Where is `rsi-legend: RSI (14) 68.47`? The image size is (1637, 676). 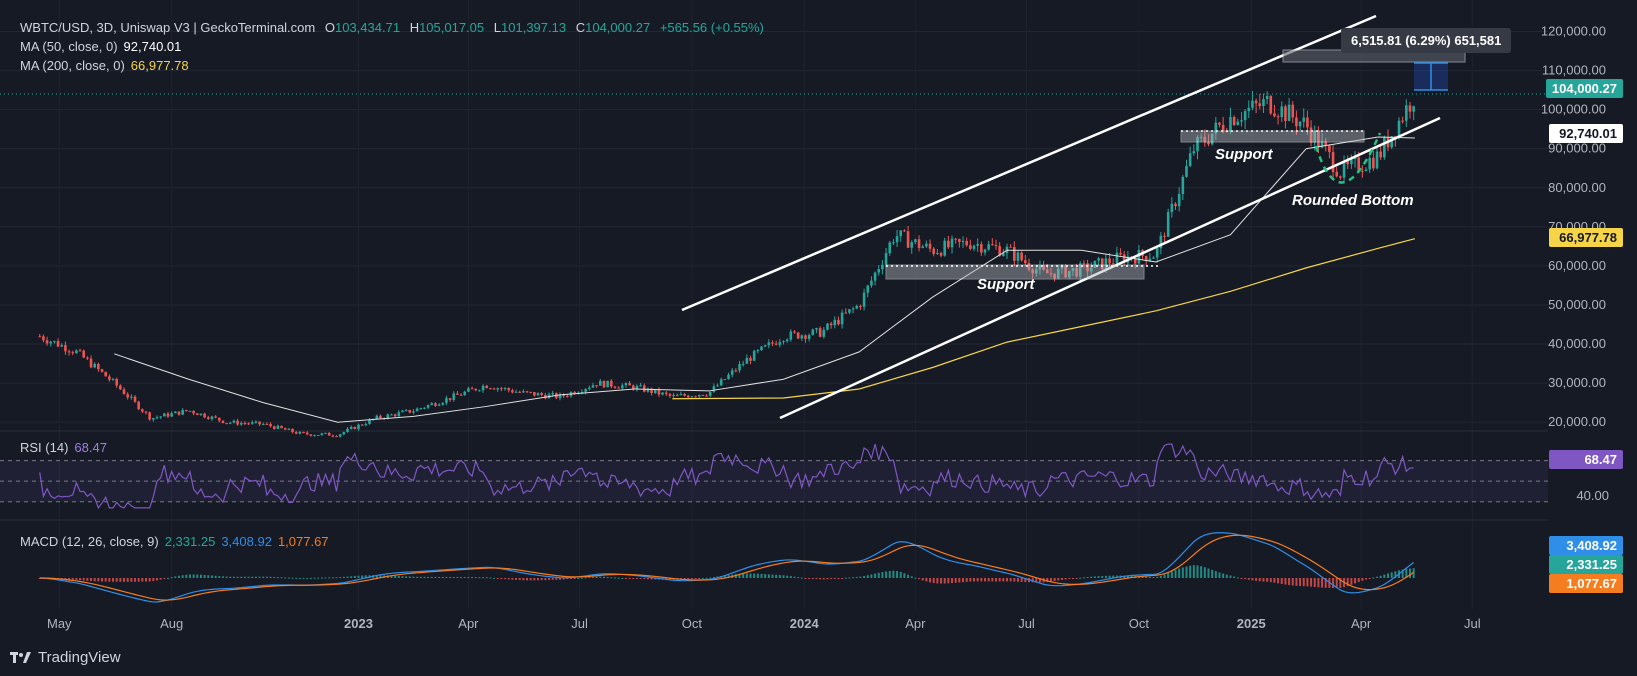
rsi-legend: RSI (14) 68.47 is located at coordinates (66, 447).